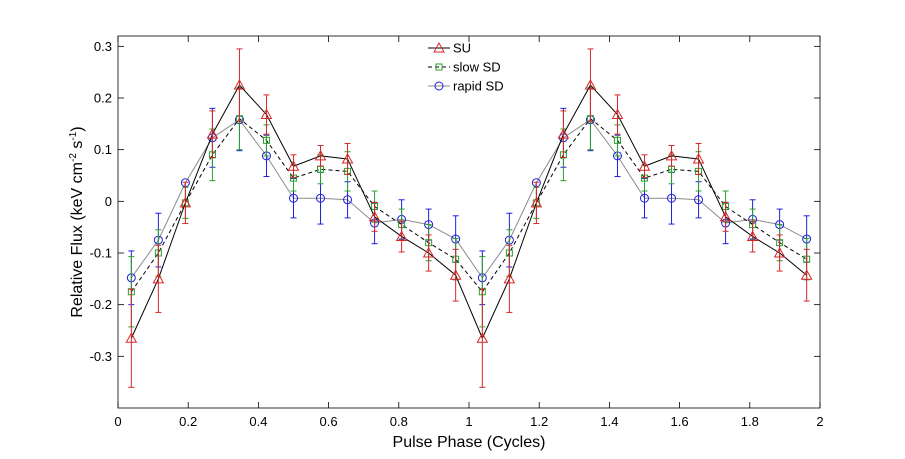 This screenshot has width=905, height=459. Describe the element at coordinates (462, 48) in the screenshot. I see `legend-label: SU` at that location.